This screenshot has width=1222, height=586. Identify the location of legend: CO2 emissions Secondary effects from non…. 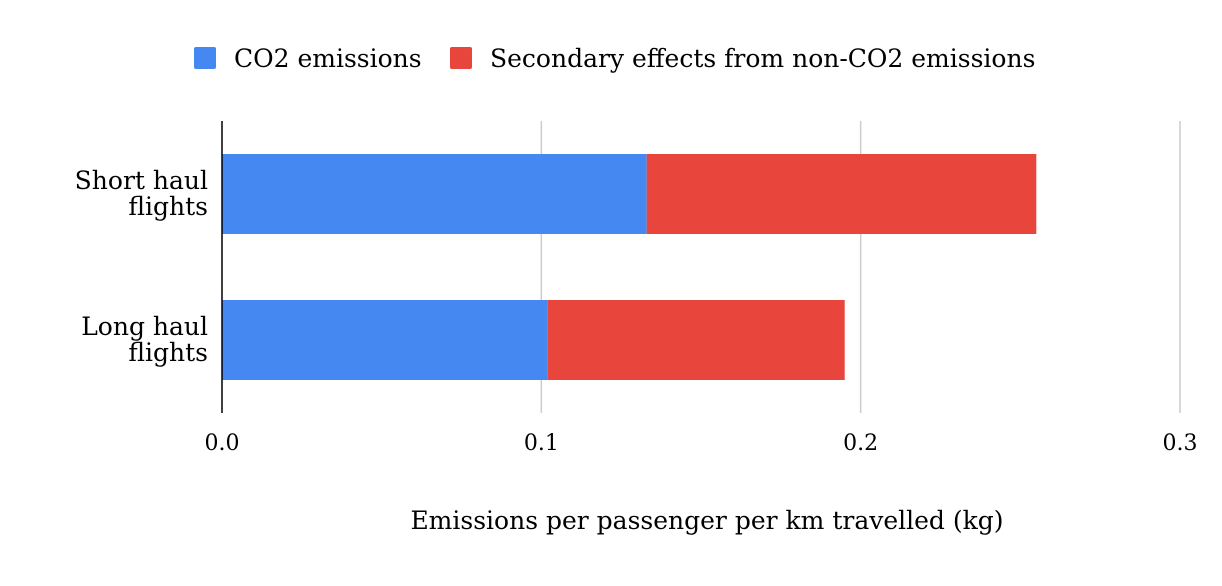
(614, 58).